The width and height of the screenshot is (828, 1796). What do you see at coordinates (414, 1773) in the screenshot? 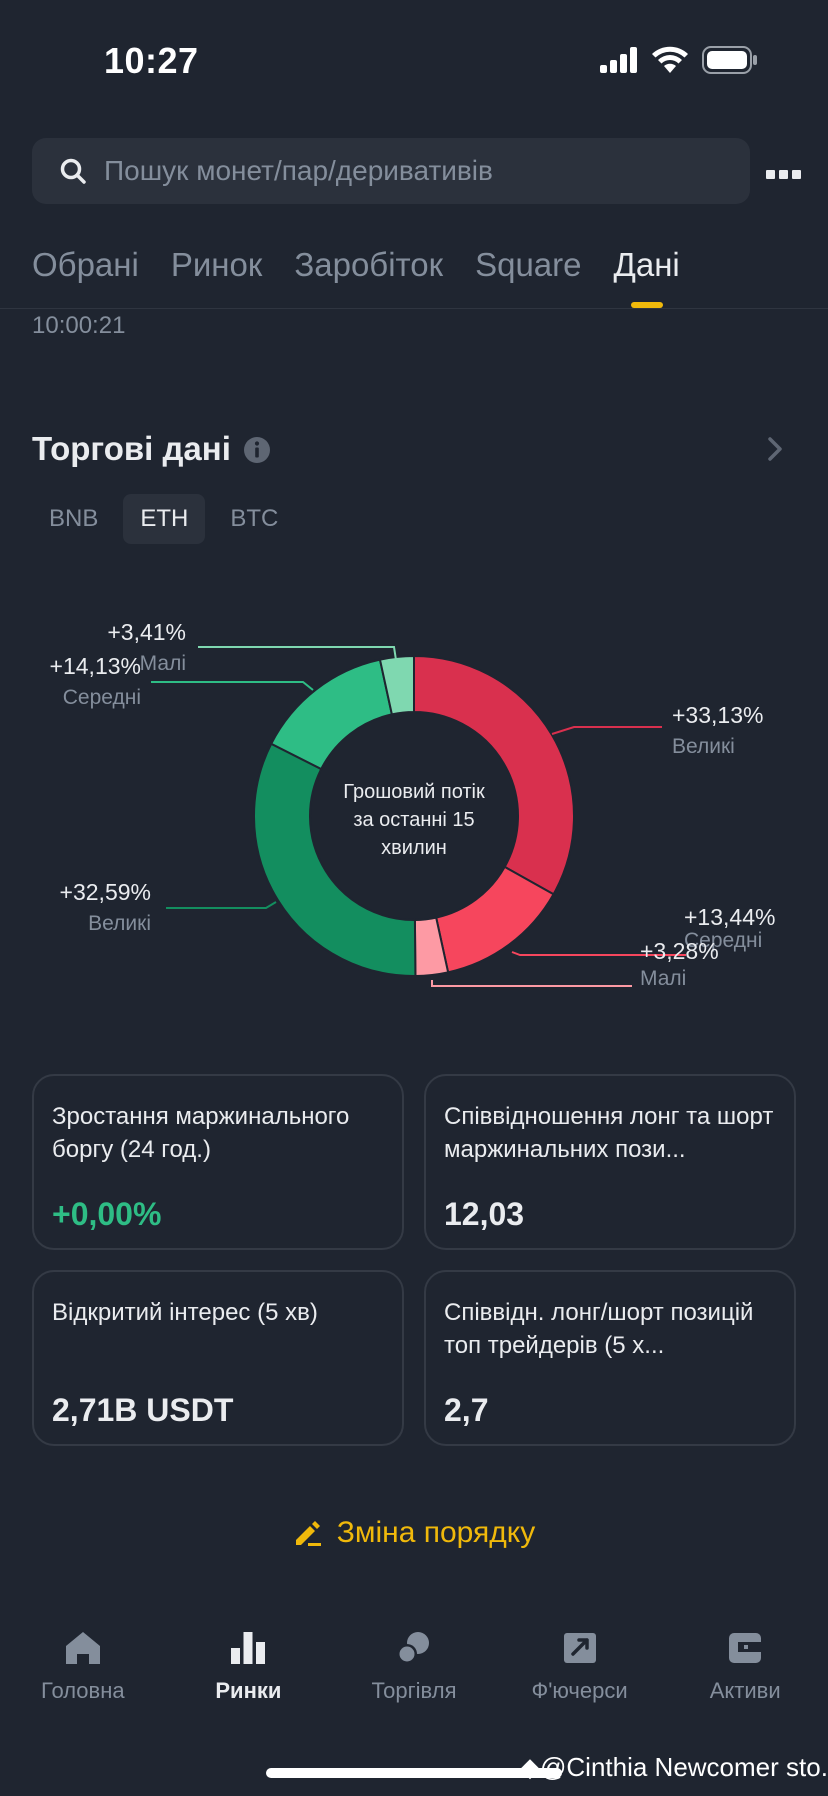
I see `home-indicator` at bounding box center [414, 1773].